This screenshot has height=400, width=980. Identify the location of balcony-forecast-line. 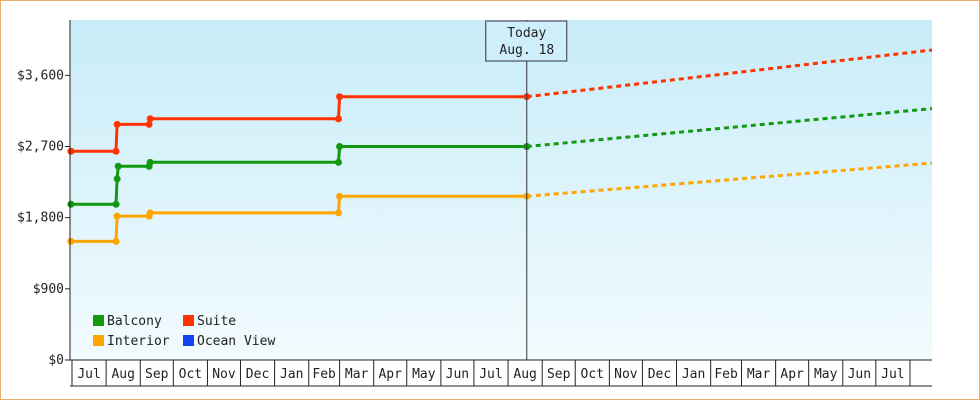
(729, 127).